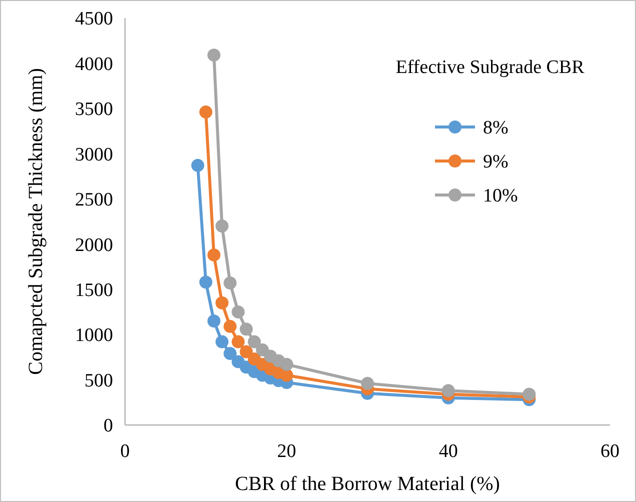 This screenshot has width=636, height=502. I want to click on y-tick-label: 4000, so click(94, 64).